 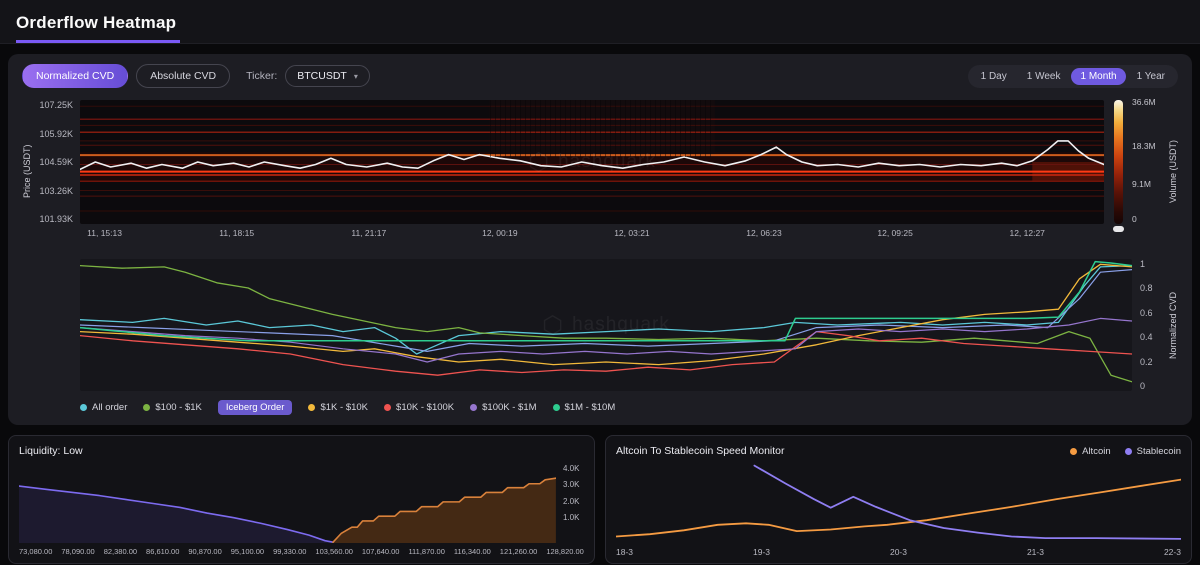 I want to click on speed-monitor-chart, so click(x=898, y=503).